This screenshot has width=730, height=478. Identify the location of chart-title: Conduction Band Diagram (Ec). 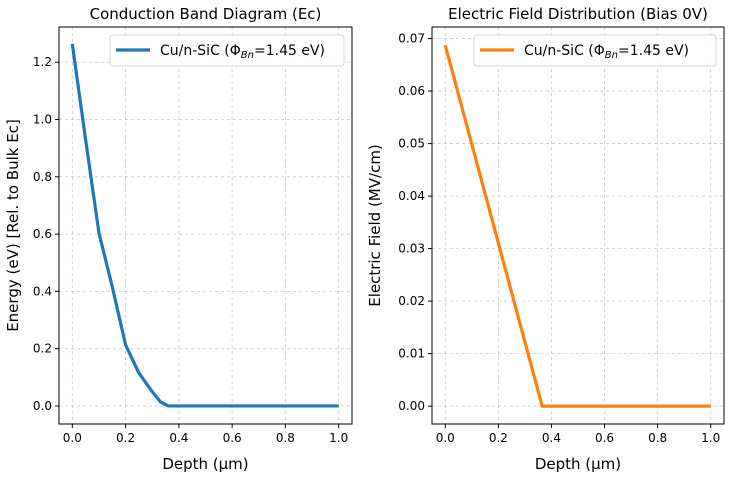
(206, 14).